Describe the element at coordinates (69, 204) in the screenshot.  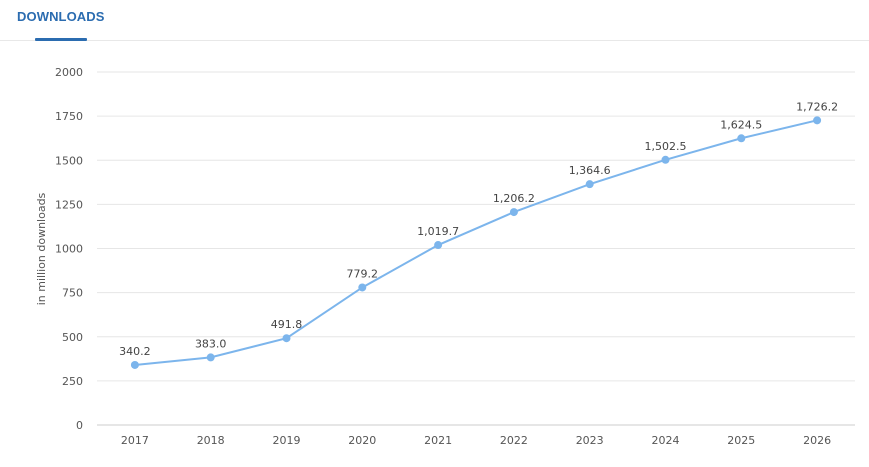
I see `y-tick-label: 1250` at that location.